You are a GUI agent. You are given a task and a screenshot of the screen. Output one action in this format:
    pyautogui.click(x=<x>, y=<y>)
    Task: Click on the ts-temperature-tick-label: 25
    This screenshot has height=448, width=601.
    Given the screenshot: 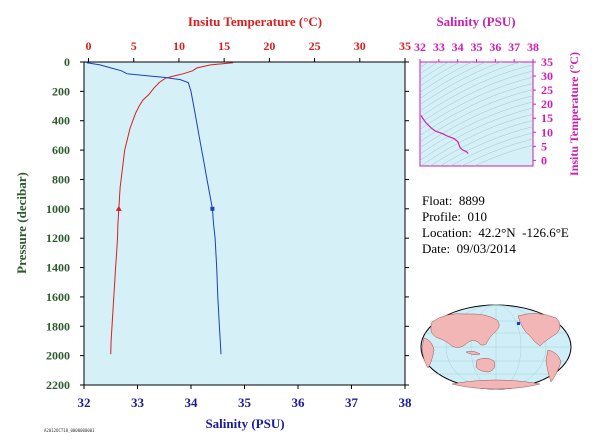 What is the action you would take?
    pyautogui.click(x=547, y=90)
    